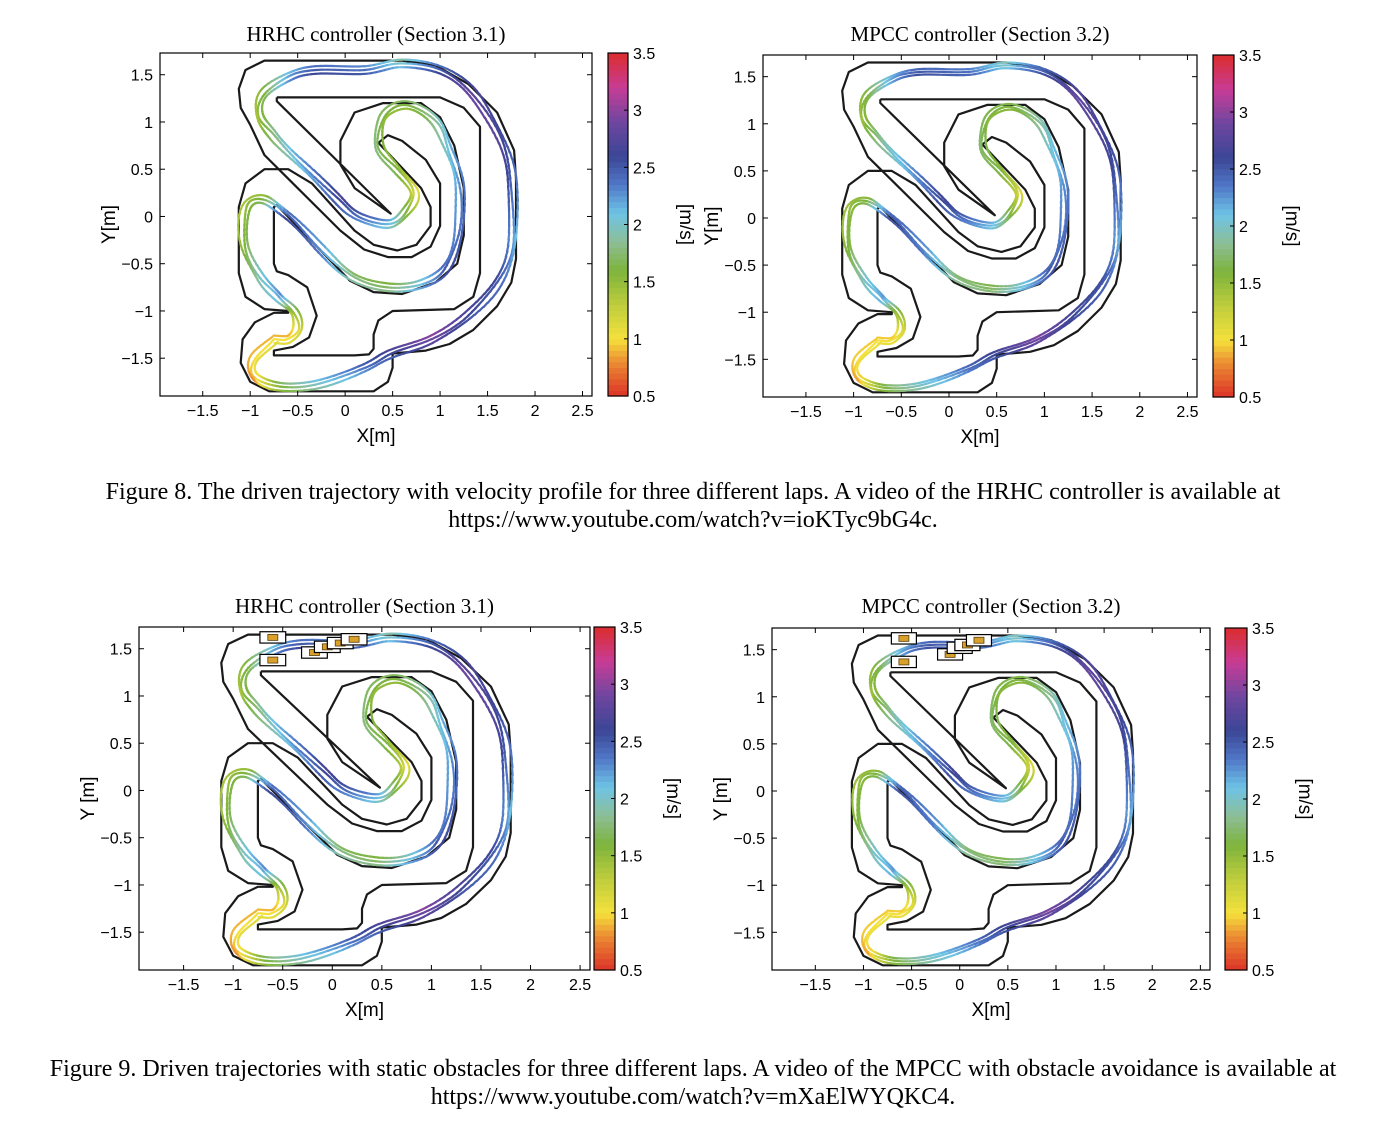 The image size is (1386, 1134). Describe the element at coordinates (751, 219) in the screenshot. I see `y-tick-label: 0` at that location.